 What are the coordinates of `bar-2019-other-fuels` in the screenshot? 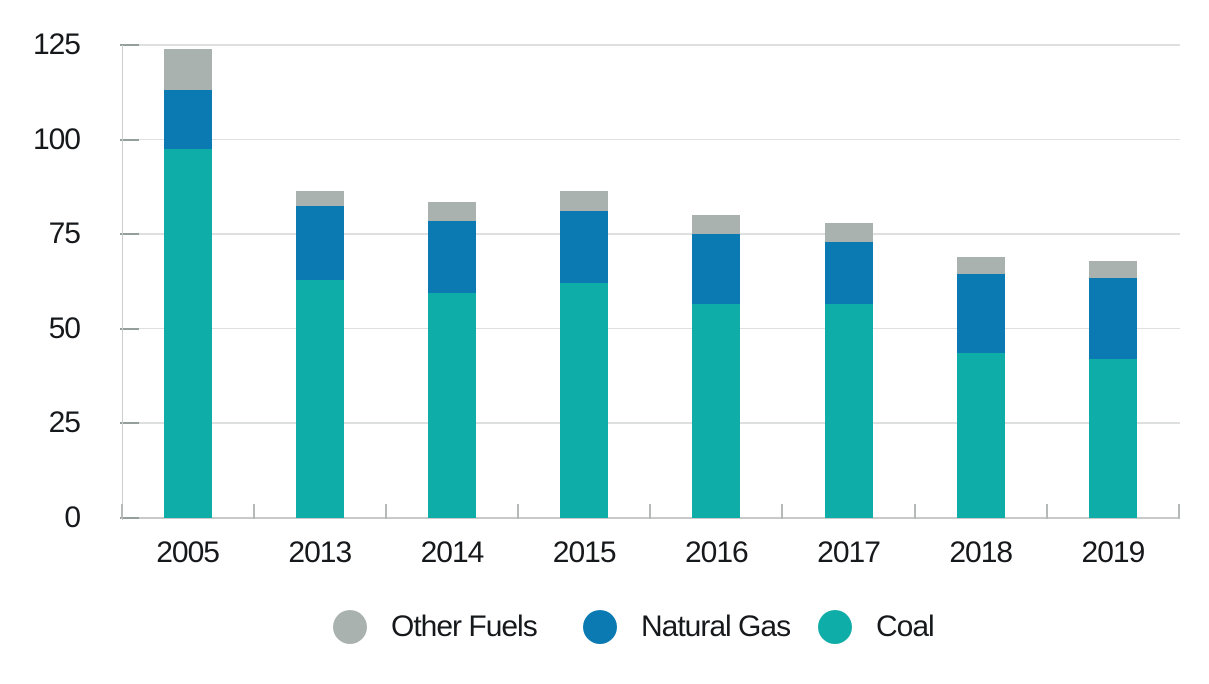 It's located at (1112, 269).